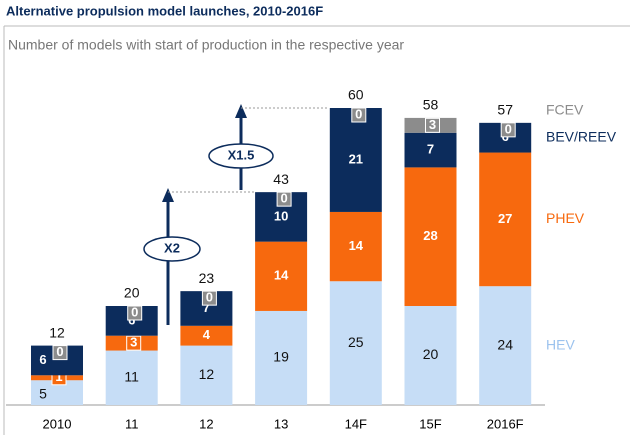  What do you see at coordinates (43, 393) in the screenshot?
I see `data-label: 5` at bounding box center [43, 393].